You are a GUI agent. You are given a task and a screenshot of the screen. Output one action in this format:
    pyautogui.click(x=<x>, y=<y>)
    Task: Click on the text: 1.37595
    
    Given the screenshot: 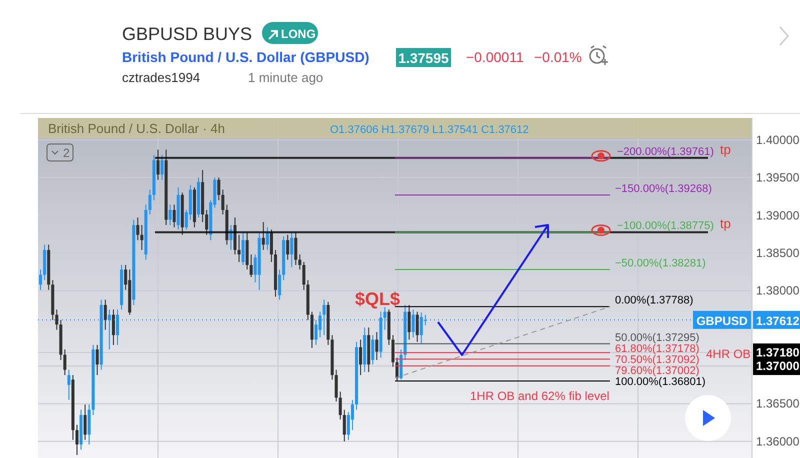 What is the action you would take?
    pyautogui.click(x=424, y=58)
    